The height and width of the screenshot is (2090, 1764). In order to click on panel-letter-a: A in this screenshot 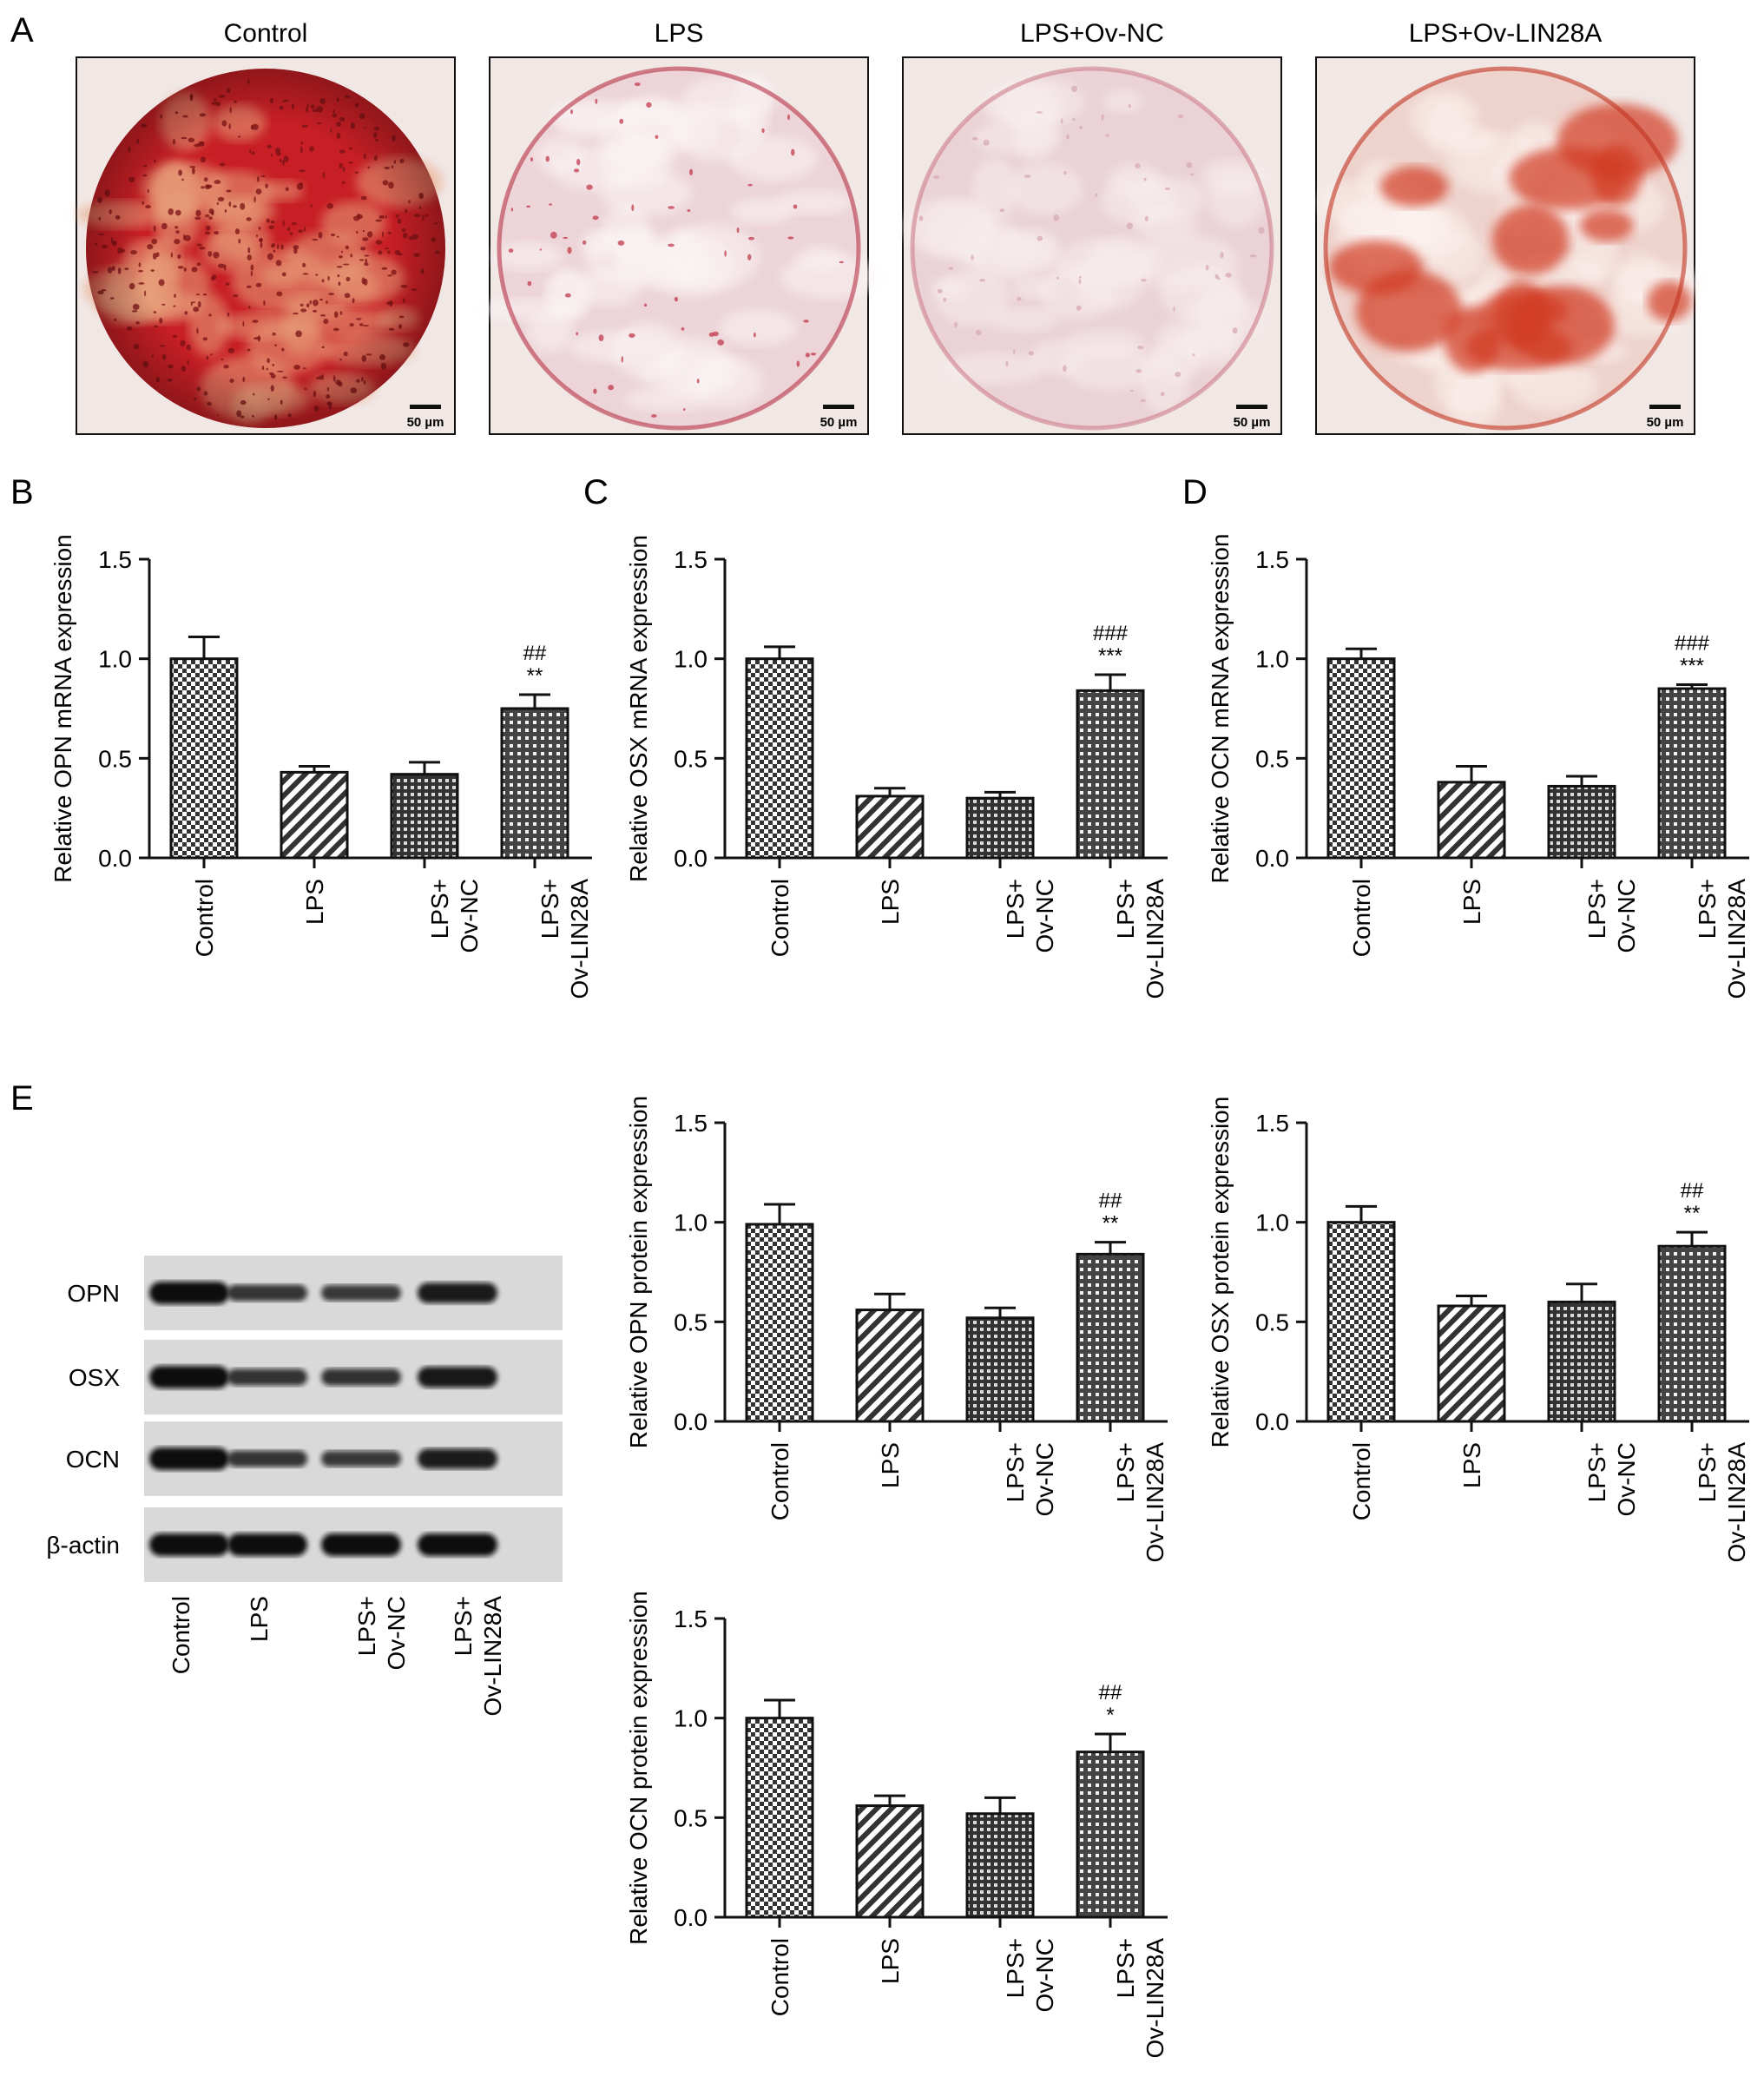, I will do `click(22, 30)`.